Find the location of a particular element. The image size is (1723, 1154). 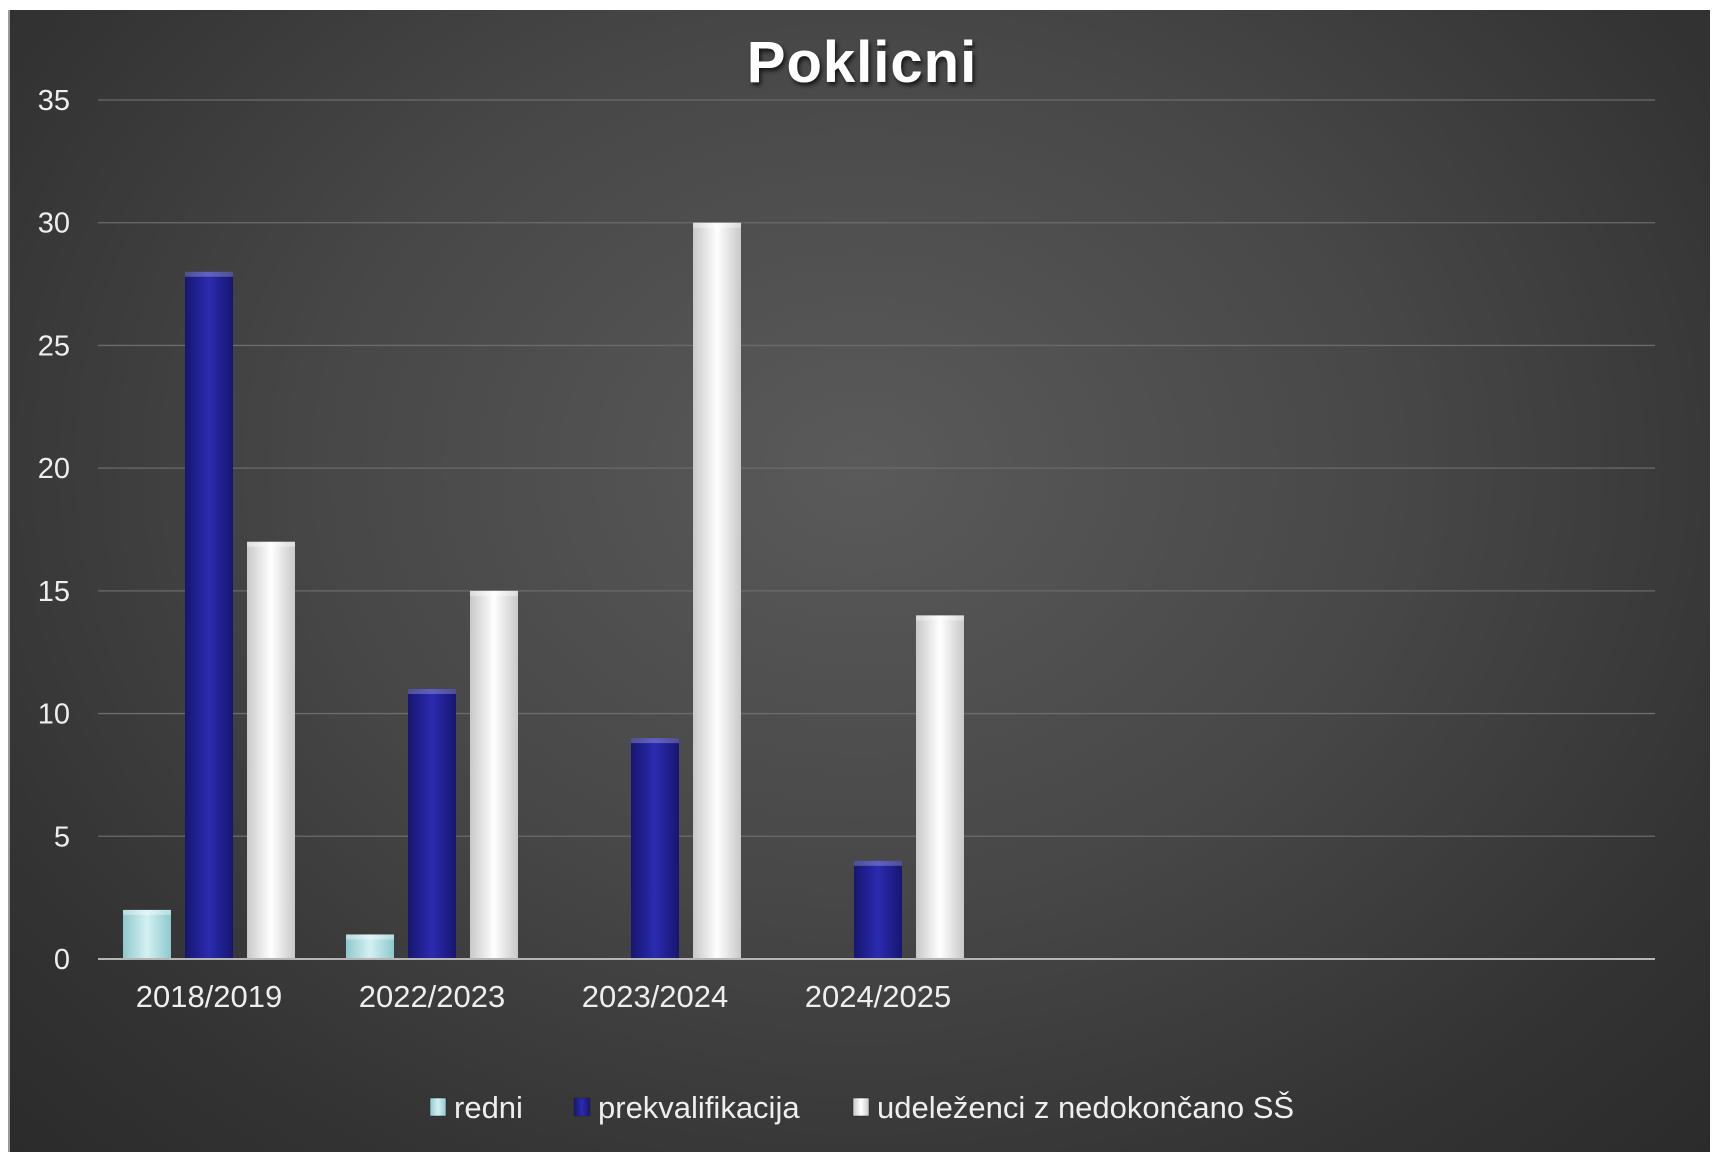

y-tick-label: 10 is located at coordinates (54, 715).